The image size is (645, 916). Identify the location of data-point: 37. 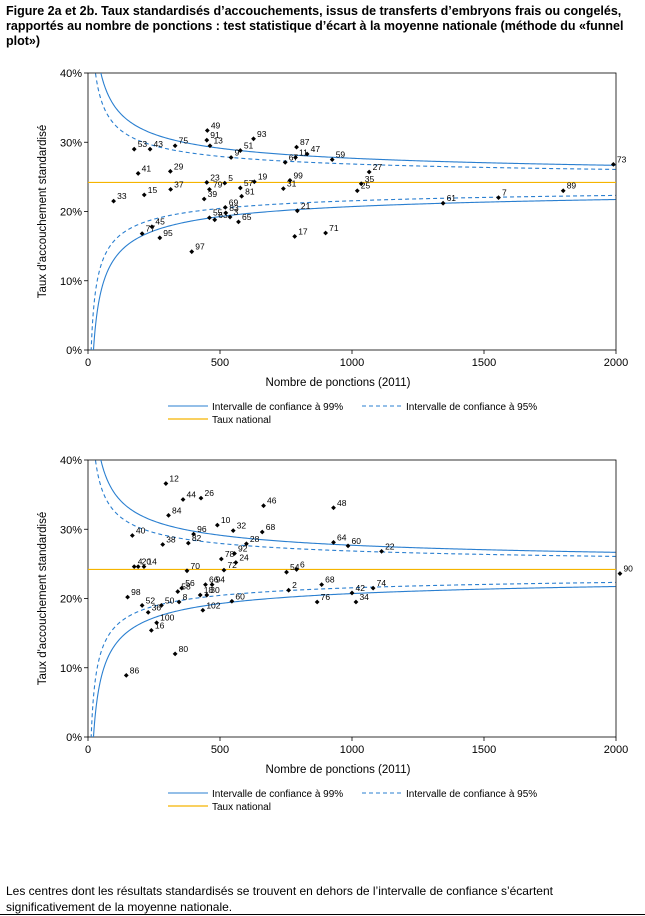
(176, 185).